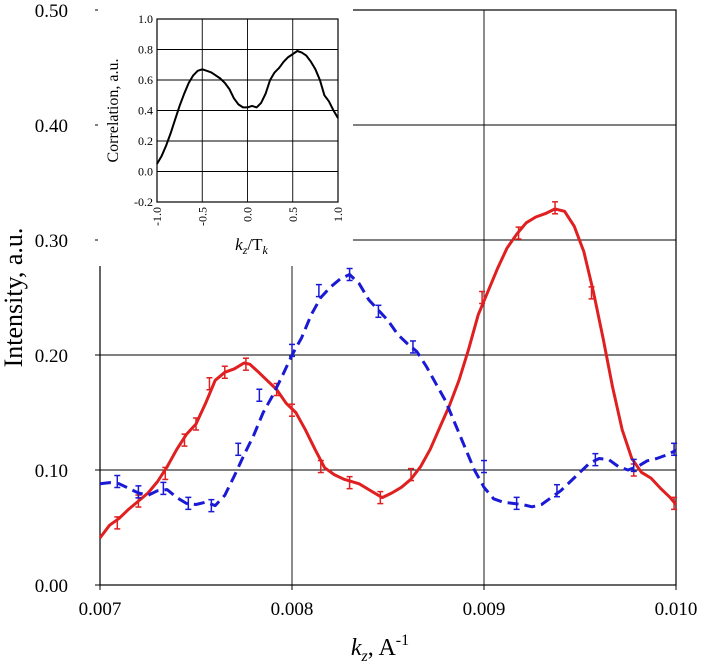 Image resolution: width=701 pixels, height=666 pixels. Describe the element at coordinates (51, 241) in the screenshot. I see `y-tick-label: 0.30` at that location.